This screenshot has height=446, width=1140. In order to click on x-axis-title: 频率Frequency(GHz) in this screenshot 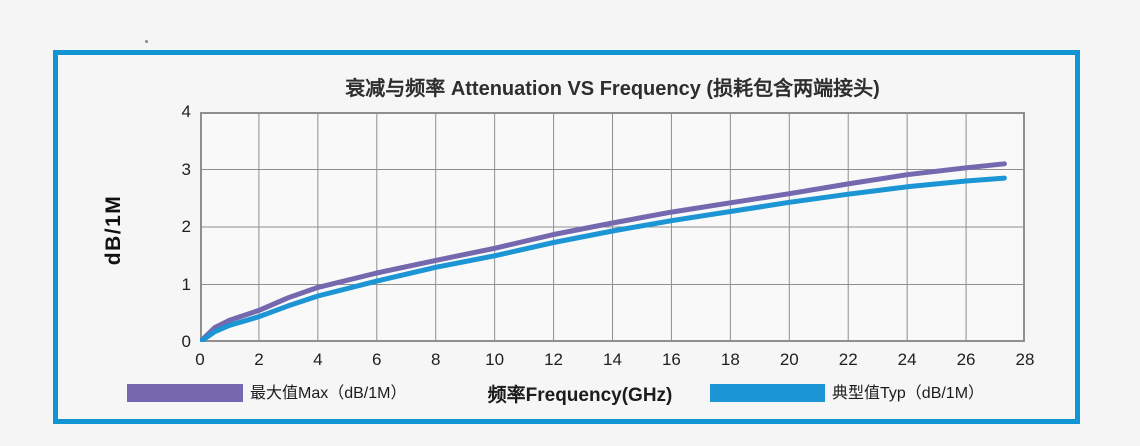, I will do `click(580, 395)`.